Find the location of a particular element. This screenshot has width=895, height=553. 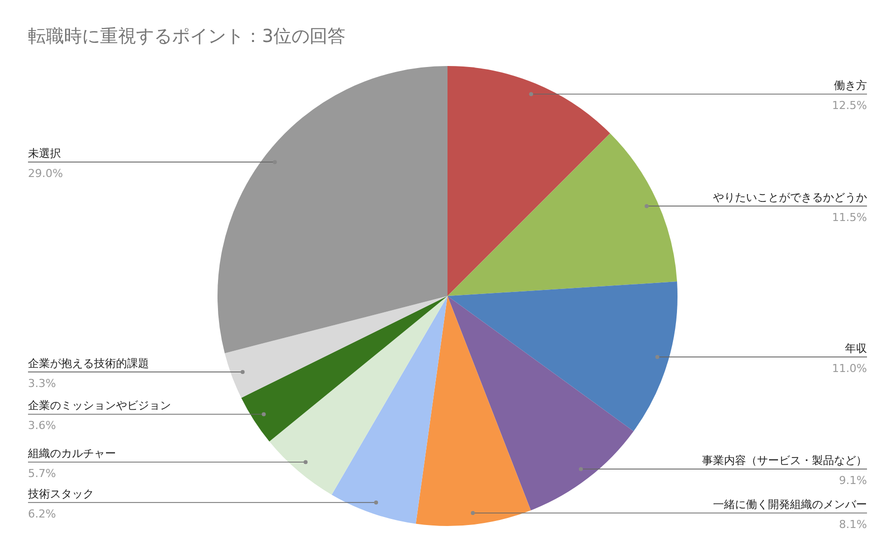

slice-label: 事業内容（サービス・製品など） is located at coordinates (784, 461).